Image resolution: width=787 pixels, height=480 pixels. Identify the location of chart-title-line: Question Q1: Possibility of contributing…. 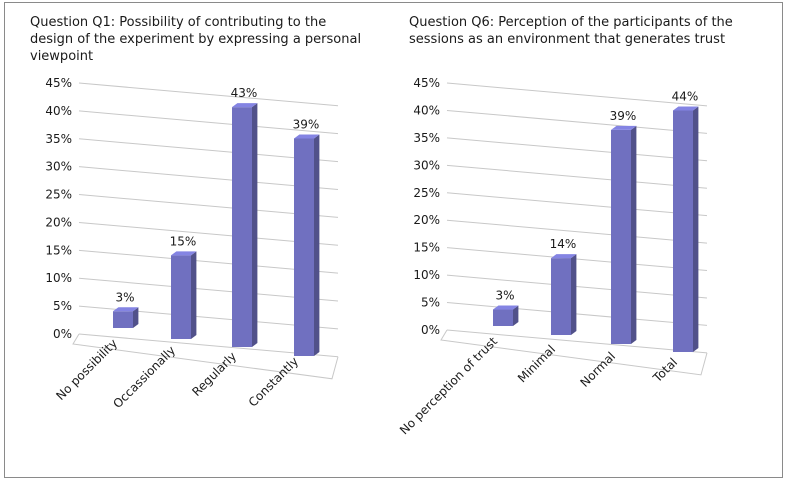
(178, 22).